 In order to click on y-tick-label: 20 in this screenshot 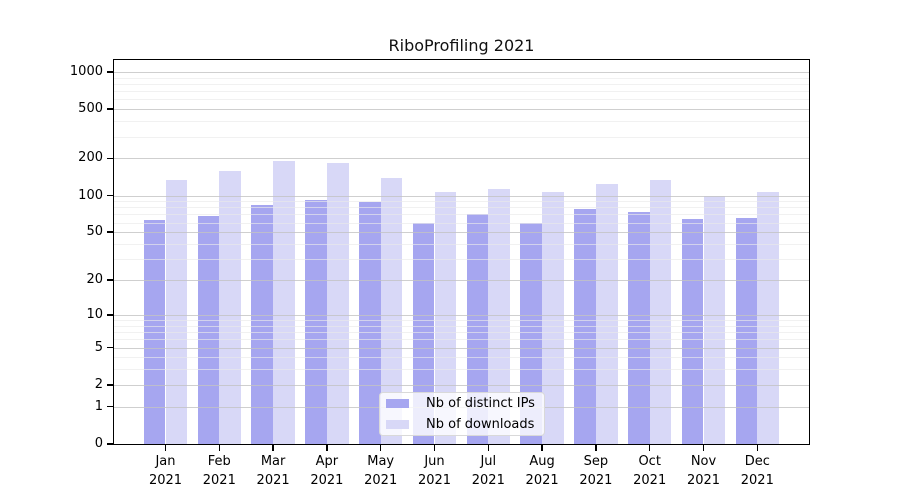, I will do `click(94, 280)`.